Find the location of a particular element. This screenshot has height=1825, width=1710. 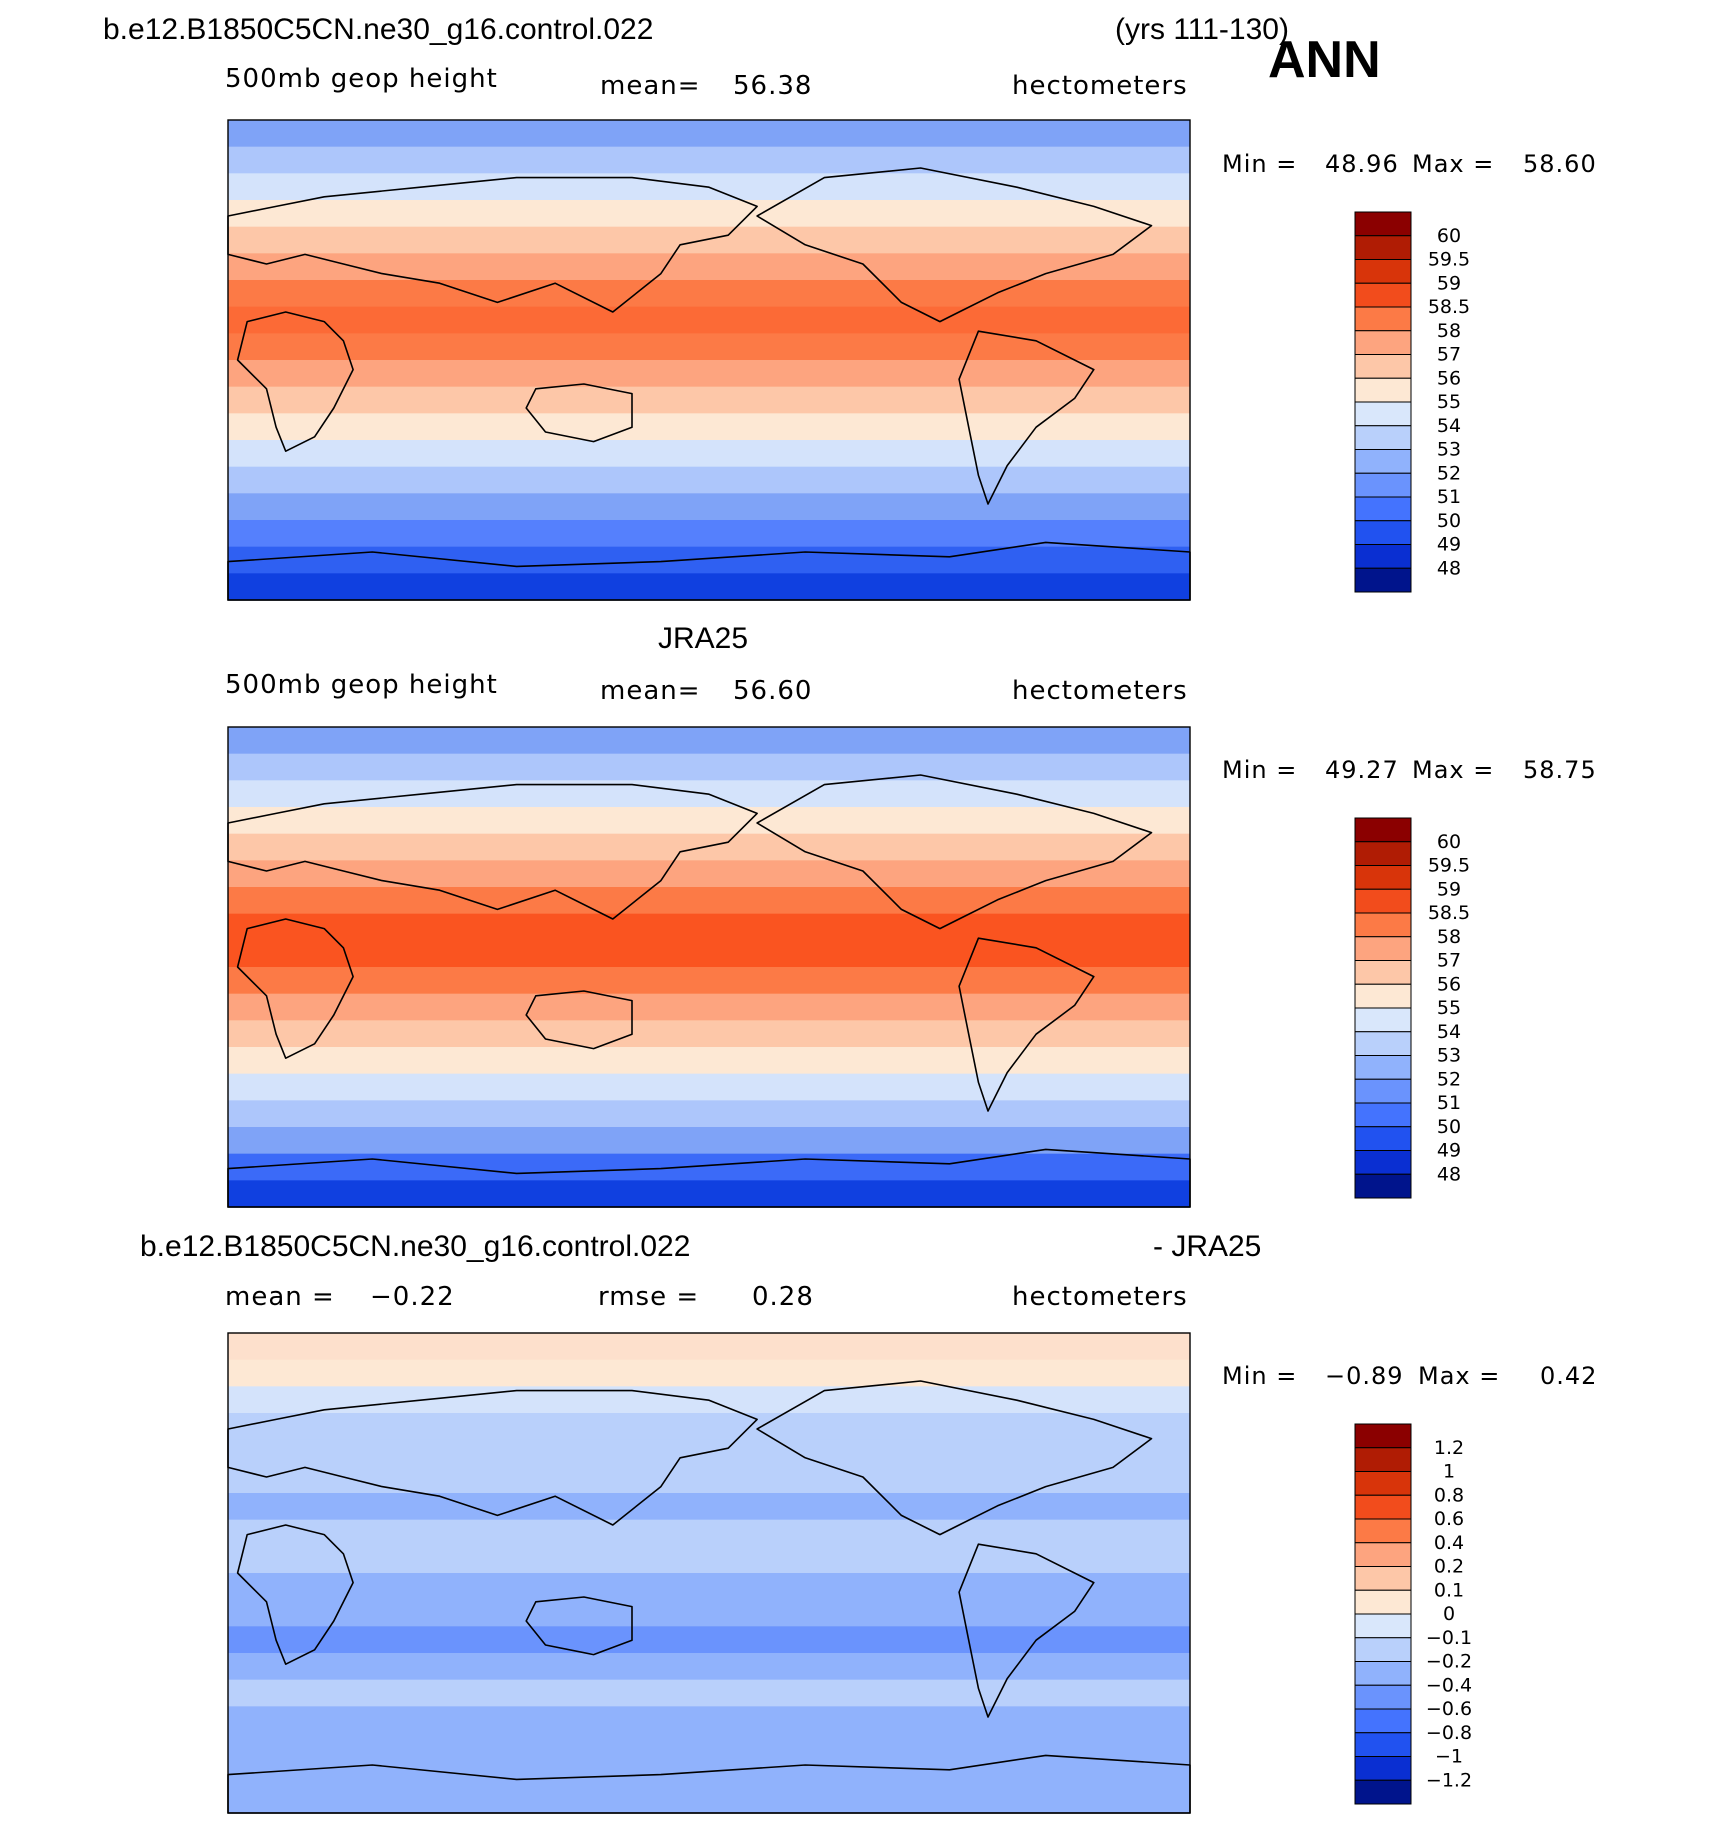

panel3-units: hectometers is located at coordinates (1100, 1297).